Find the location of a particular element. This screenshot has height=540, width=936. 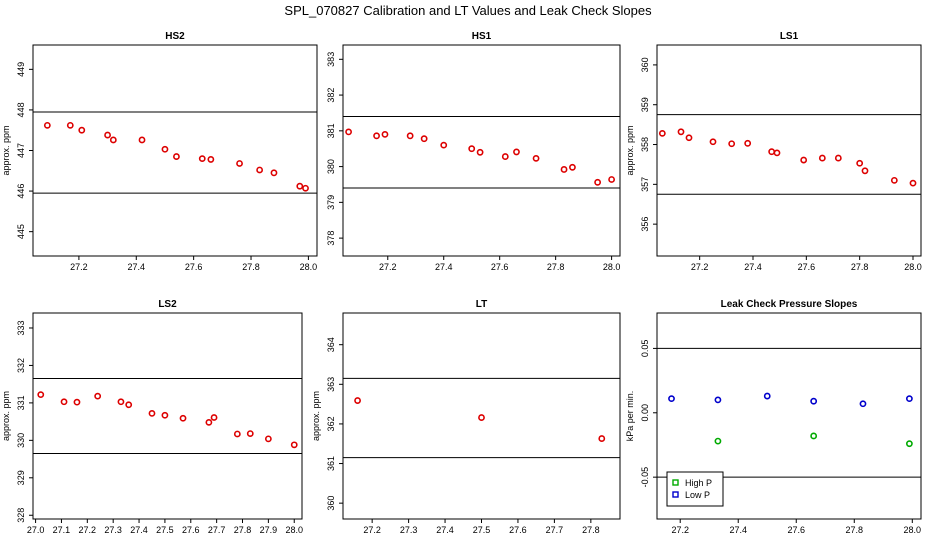

y-tick-label: 0.00 is located at coordinates (645, 413).